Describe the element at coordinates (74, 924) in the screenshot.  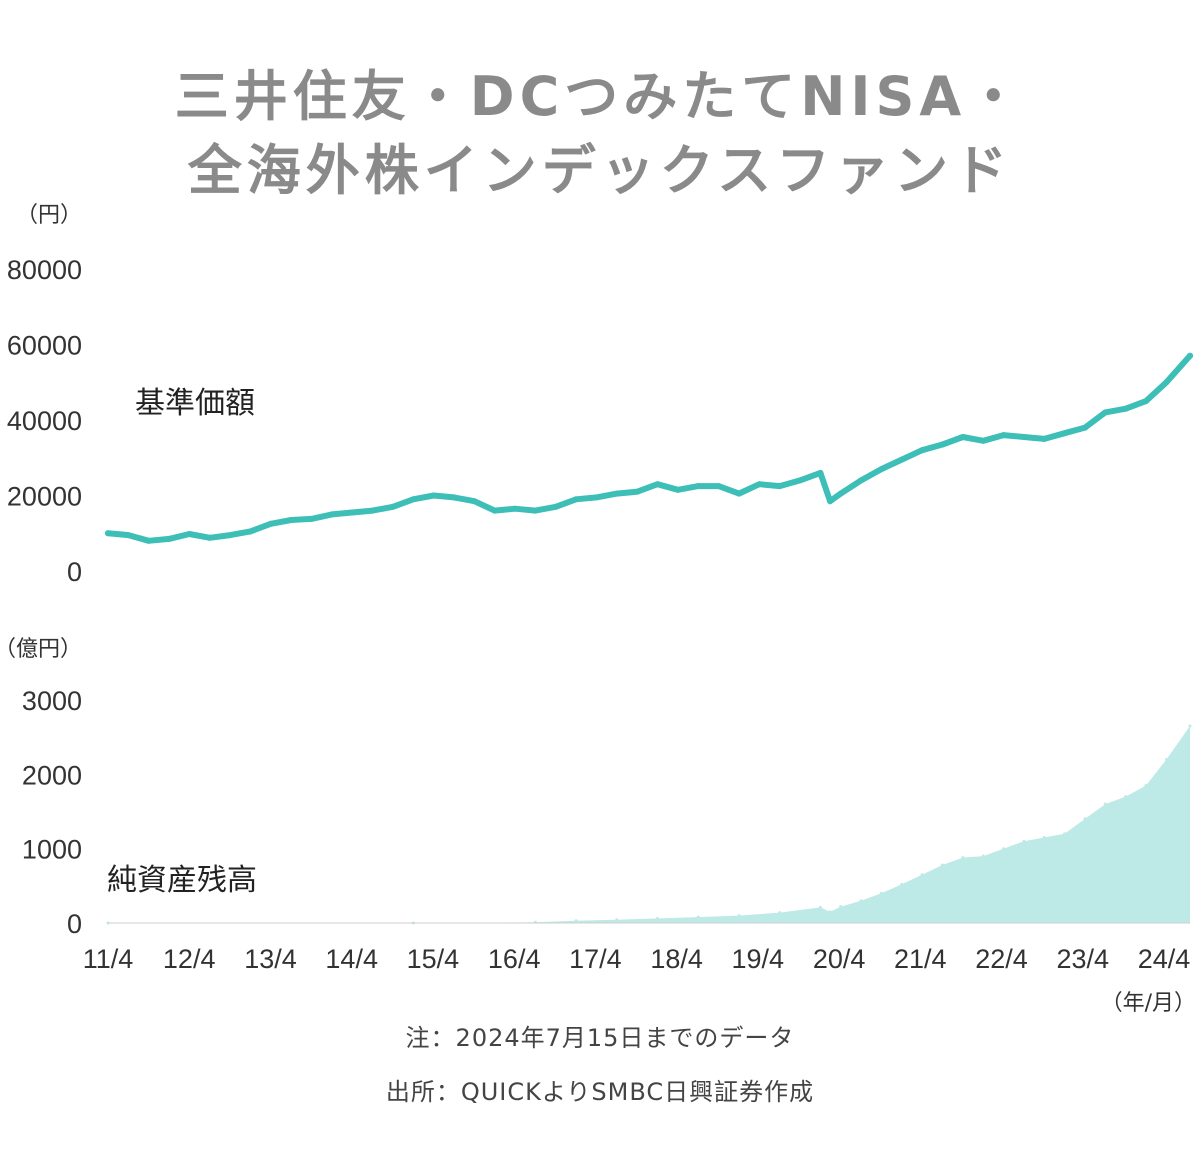
I see `y-tick-label-assets: 0` at that location.